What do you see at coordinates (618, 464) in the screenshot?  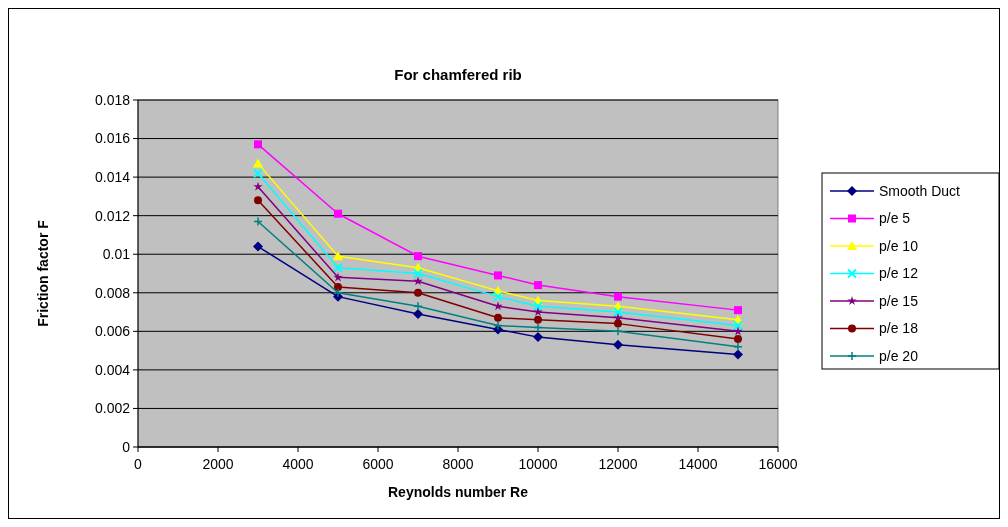 I see `x-tick-label: 12000` at bounding box center [618, 464].